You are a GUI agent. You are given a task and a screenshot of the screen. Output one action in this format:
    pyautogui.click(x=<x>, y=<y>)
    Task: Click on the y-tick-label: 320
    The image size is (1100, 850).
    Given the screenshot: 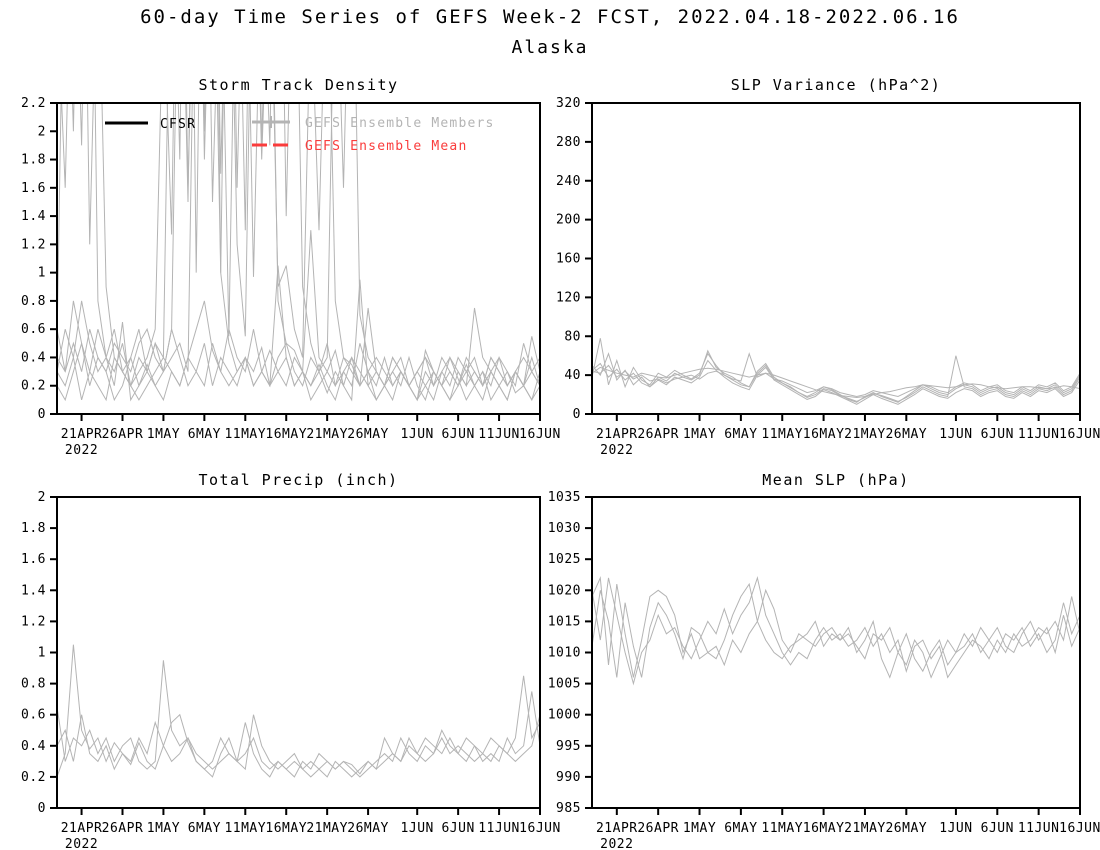 What is the action you would take?
    pyautogui.click(x=568, y=103)
    